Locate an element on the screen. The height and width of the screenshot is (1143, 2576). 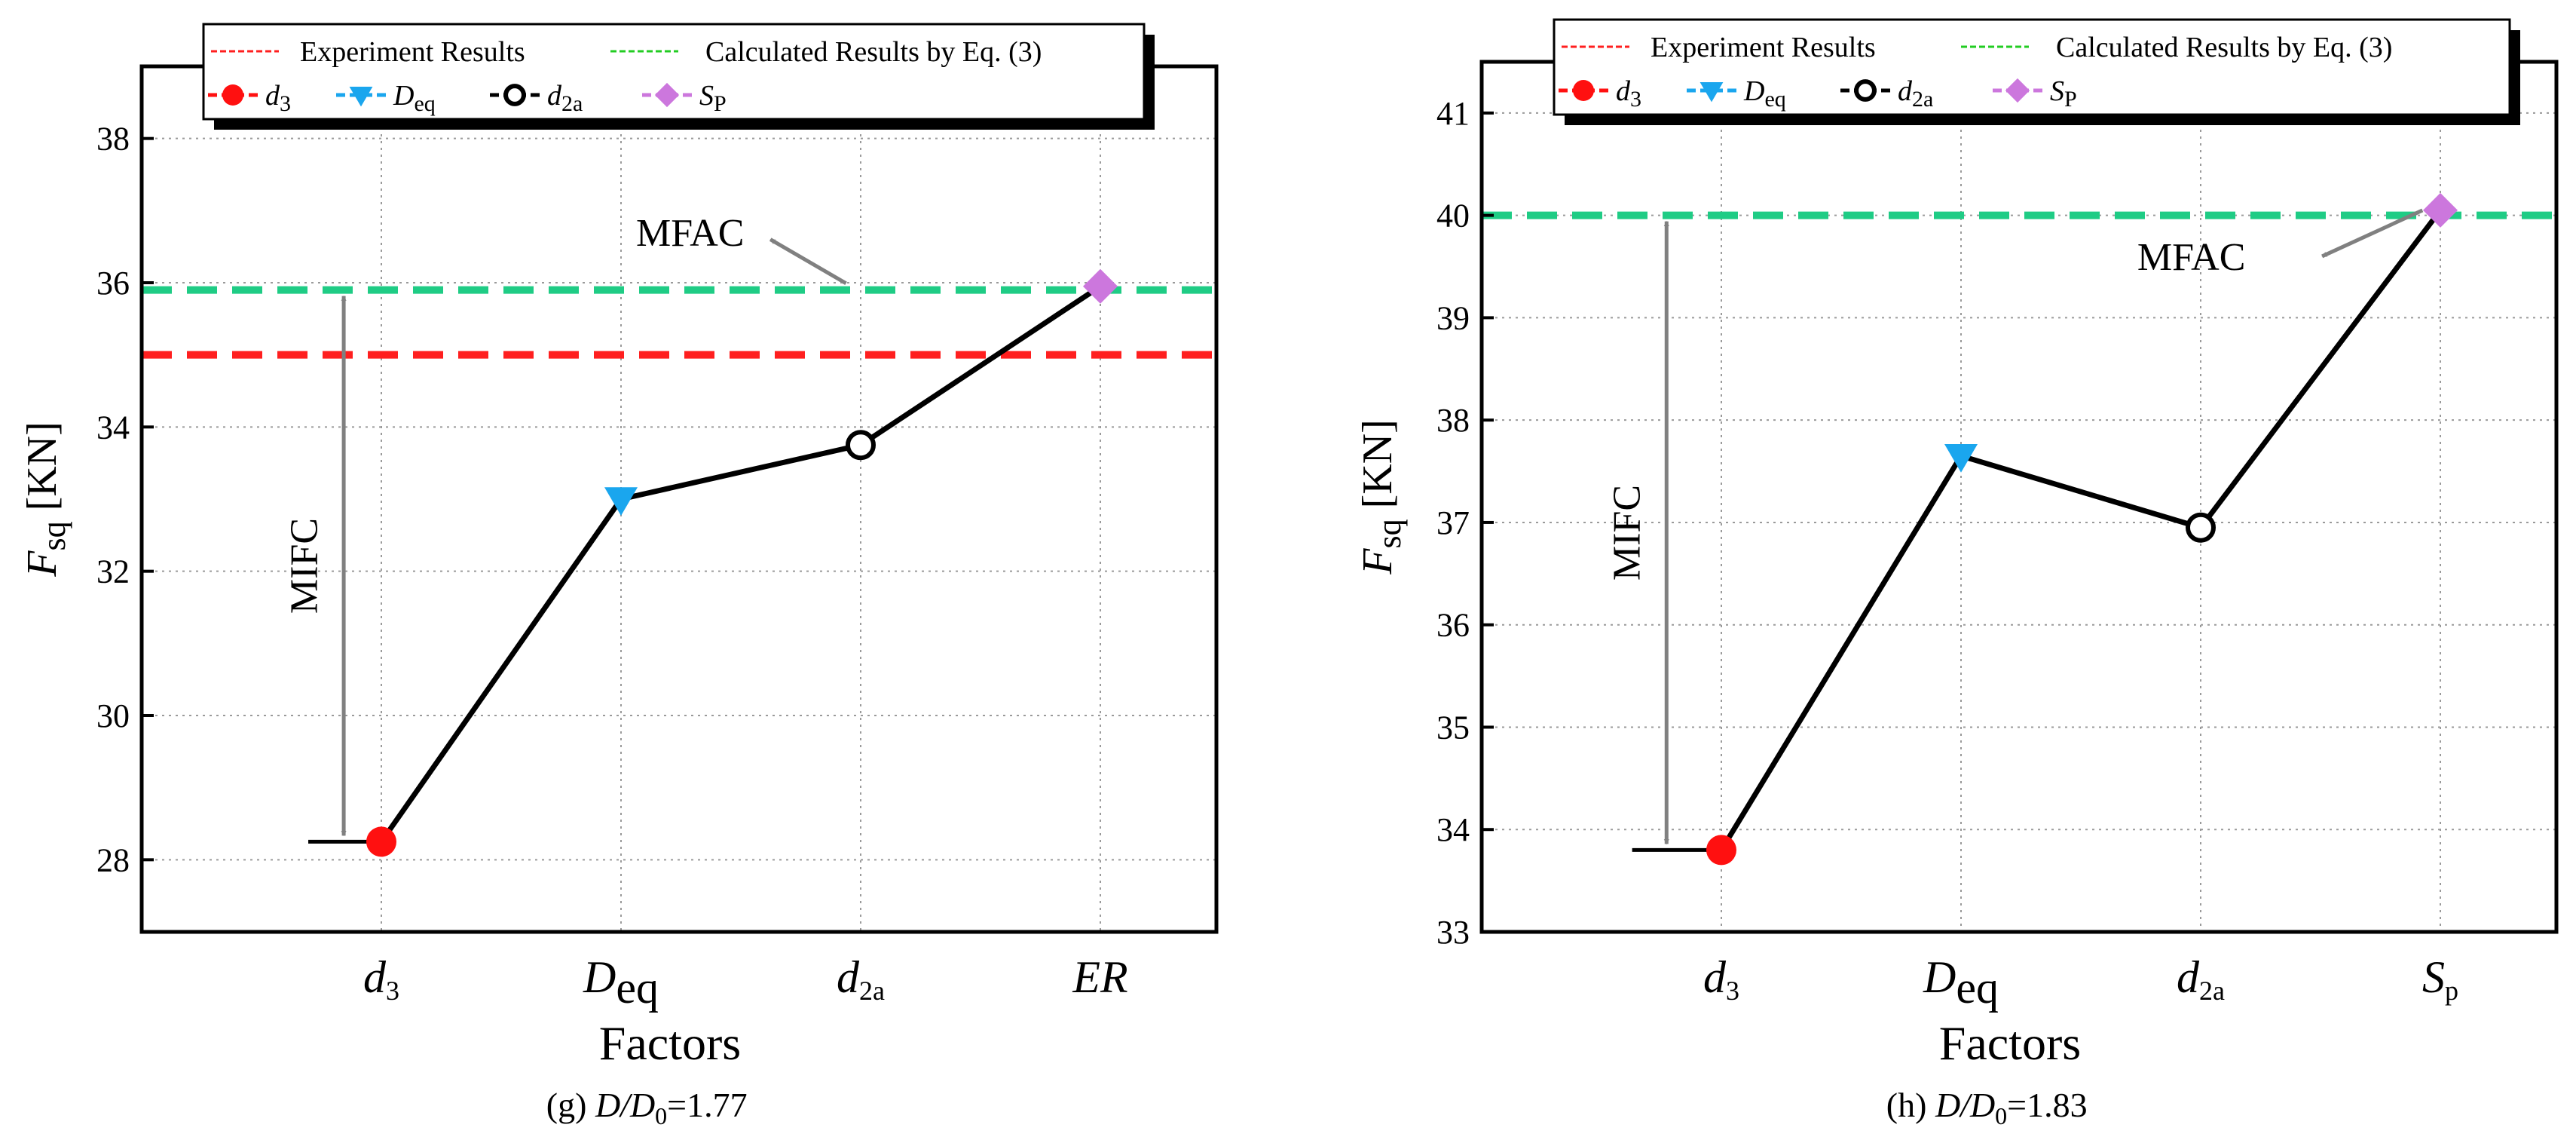
y-tick-label: 37 is located at coordinates (1453, 522).